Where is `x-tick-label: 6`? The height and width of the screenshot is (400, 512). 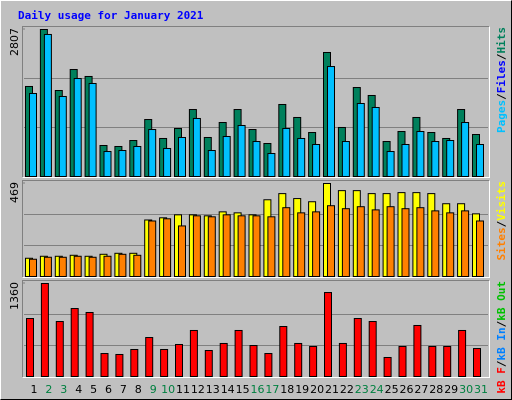
x-tick-label: 6 is located at coordinates (108, 389).